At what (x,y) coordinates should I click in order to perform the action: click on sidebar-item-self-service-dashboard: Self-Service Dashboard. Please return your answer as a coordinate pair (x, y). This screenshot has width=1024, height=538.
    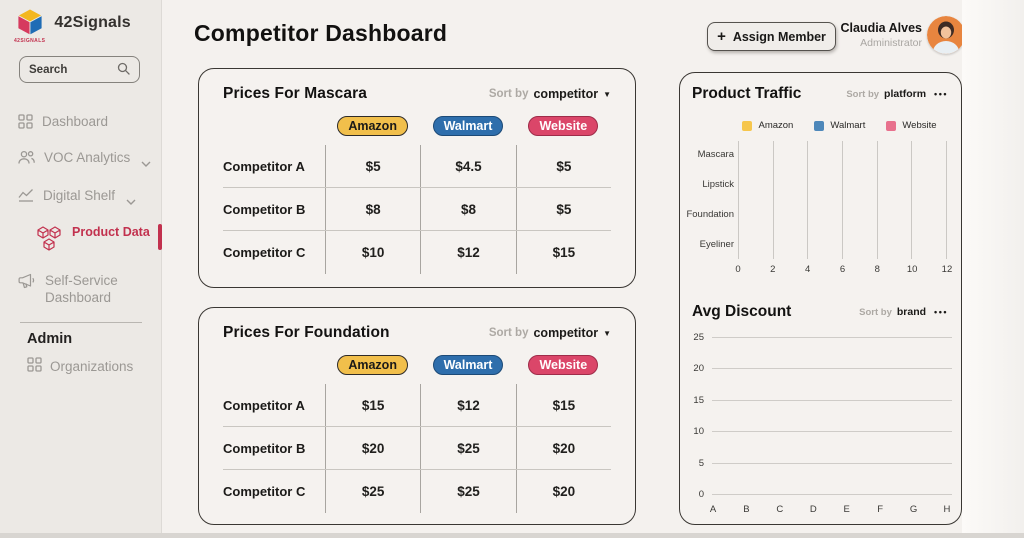
    Looking at the image, I should click on (81, 289).